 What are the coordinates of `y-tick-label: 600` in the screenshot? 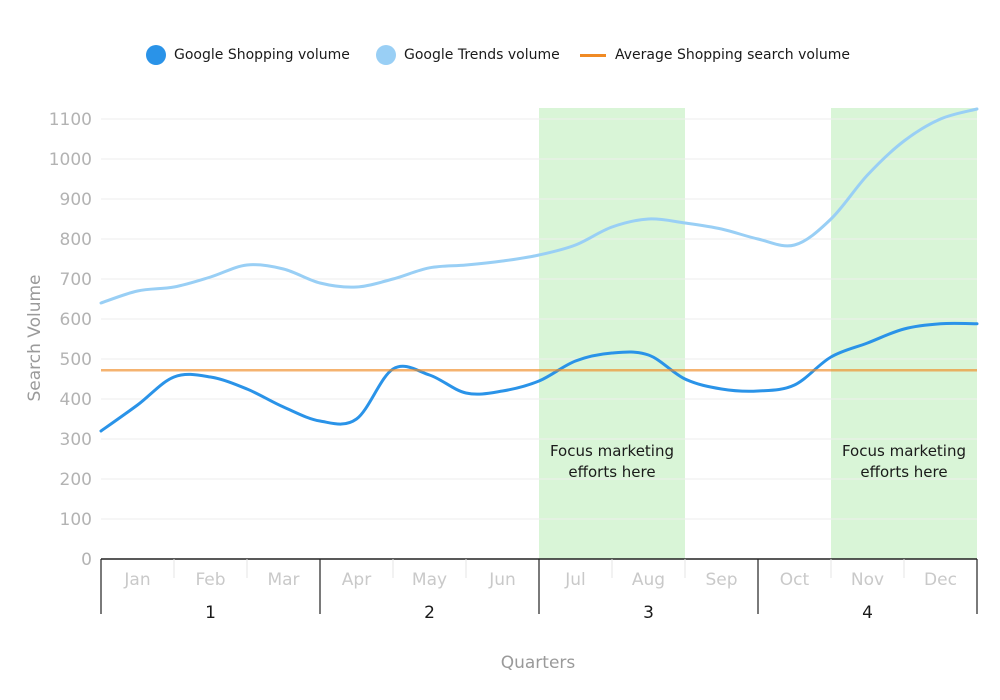 It's located at (76, 320).